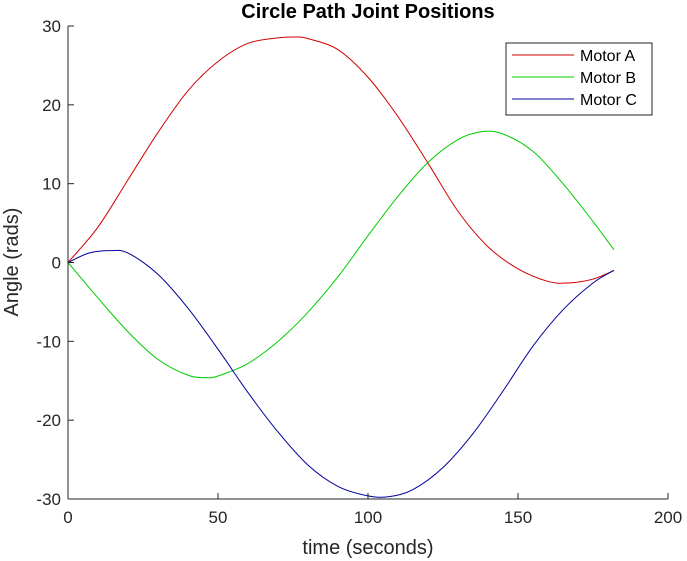  I want to click on y-tick-label: 20, so click(51, 105).